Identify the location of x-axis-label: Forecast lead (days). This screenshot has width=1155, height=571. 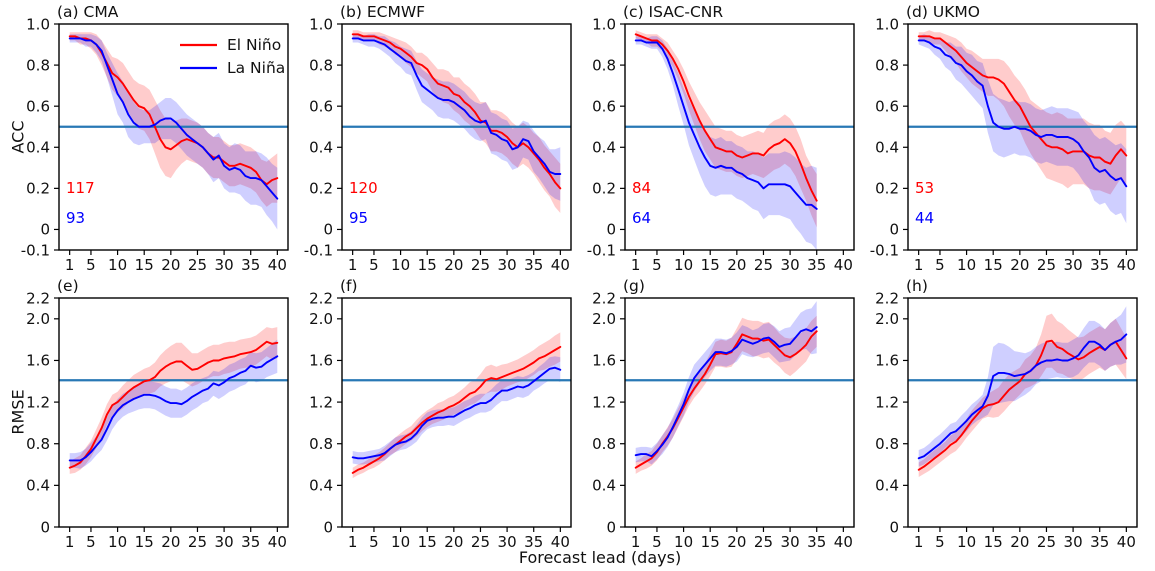
(600, 557).